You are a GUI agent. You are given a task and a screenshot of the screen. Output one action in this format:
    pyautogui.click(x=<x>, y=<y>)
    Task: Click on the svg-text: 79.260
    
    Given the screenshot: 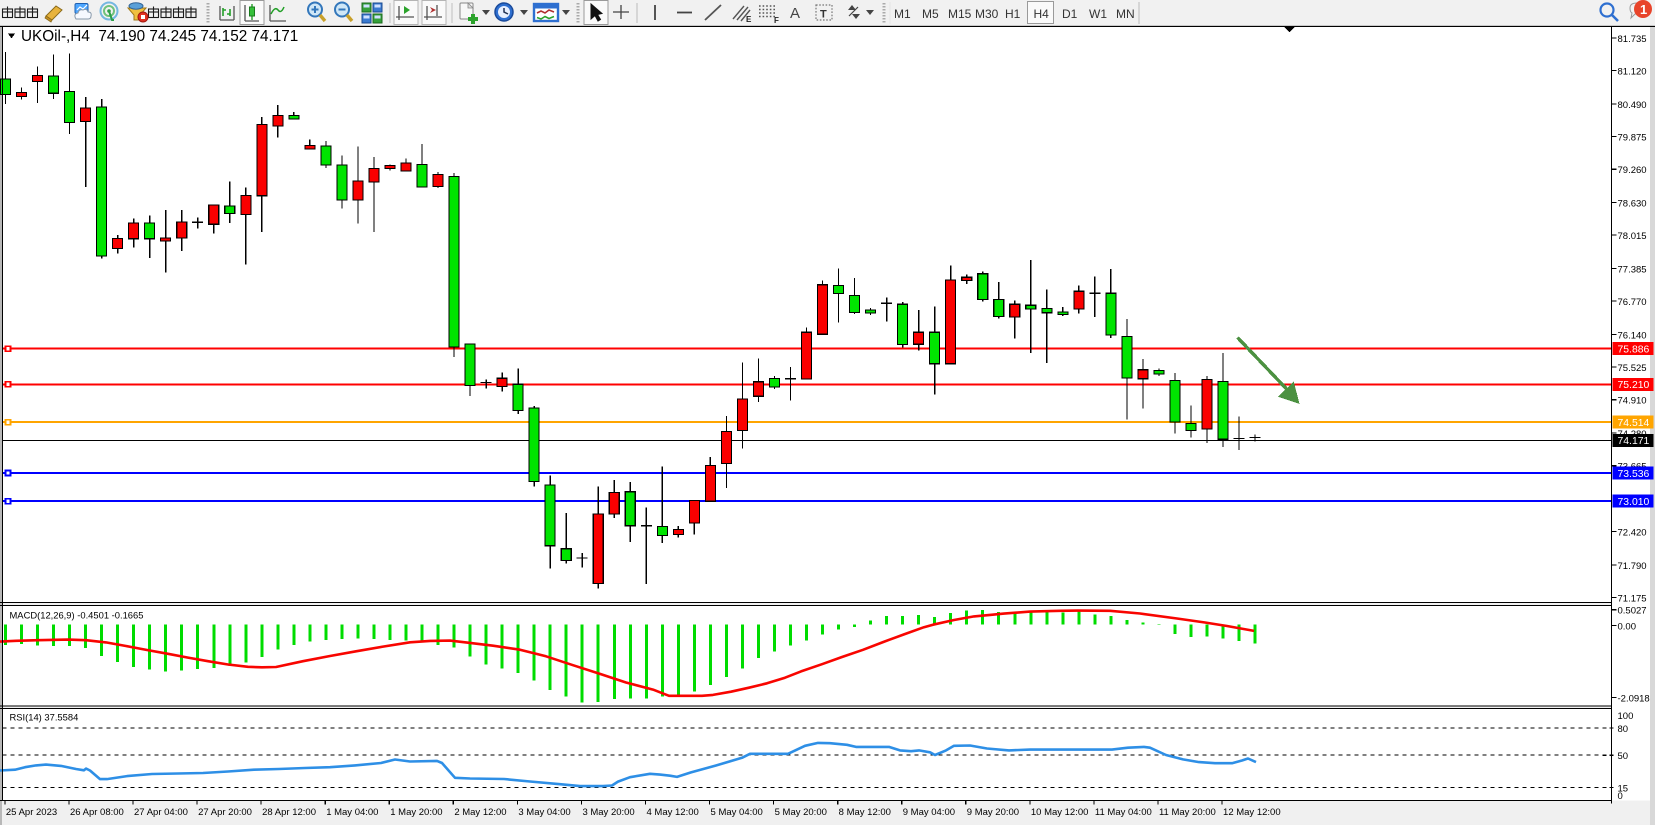 What is the action you would take?
    pyautogui.click(x=1632, y=170)
    